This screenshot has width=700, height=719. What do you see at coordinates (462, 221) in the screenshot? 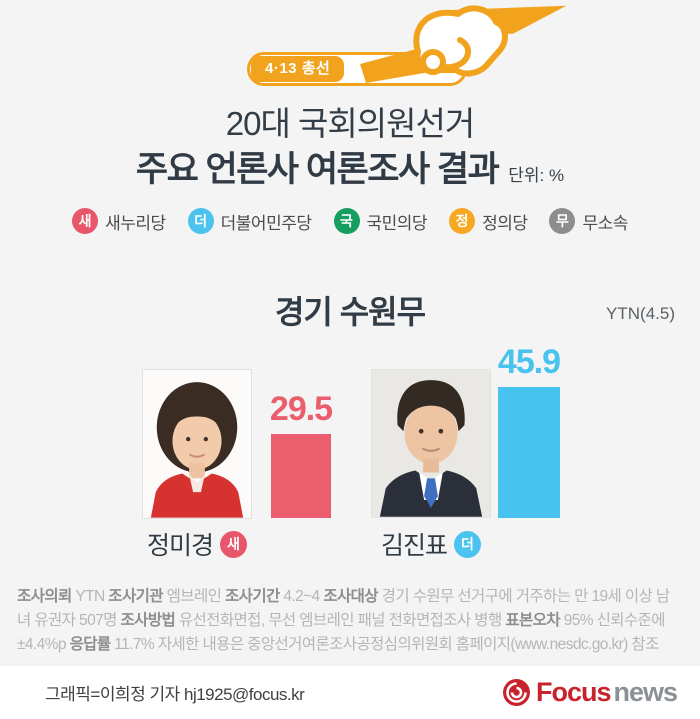
I see `party-badge-icon: 정` at bounding box center [462, 221].